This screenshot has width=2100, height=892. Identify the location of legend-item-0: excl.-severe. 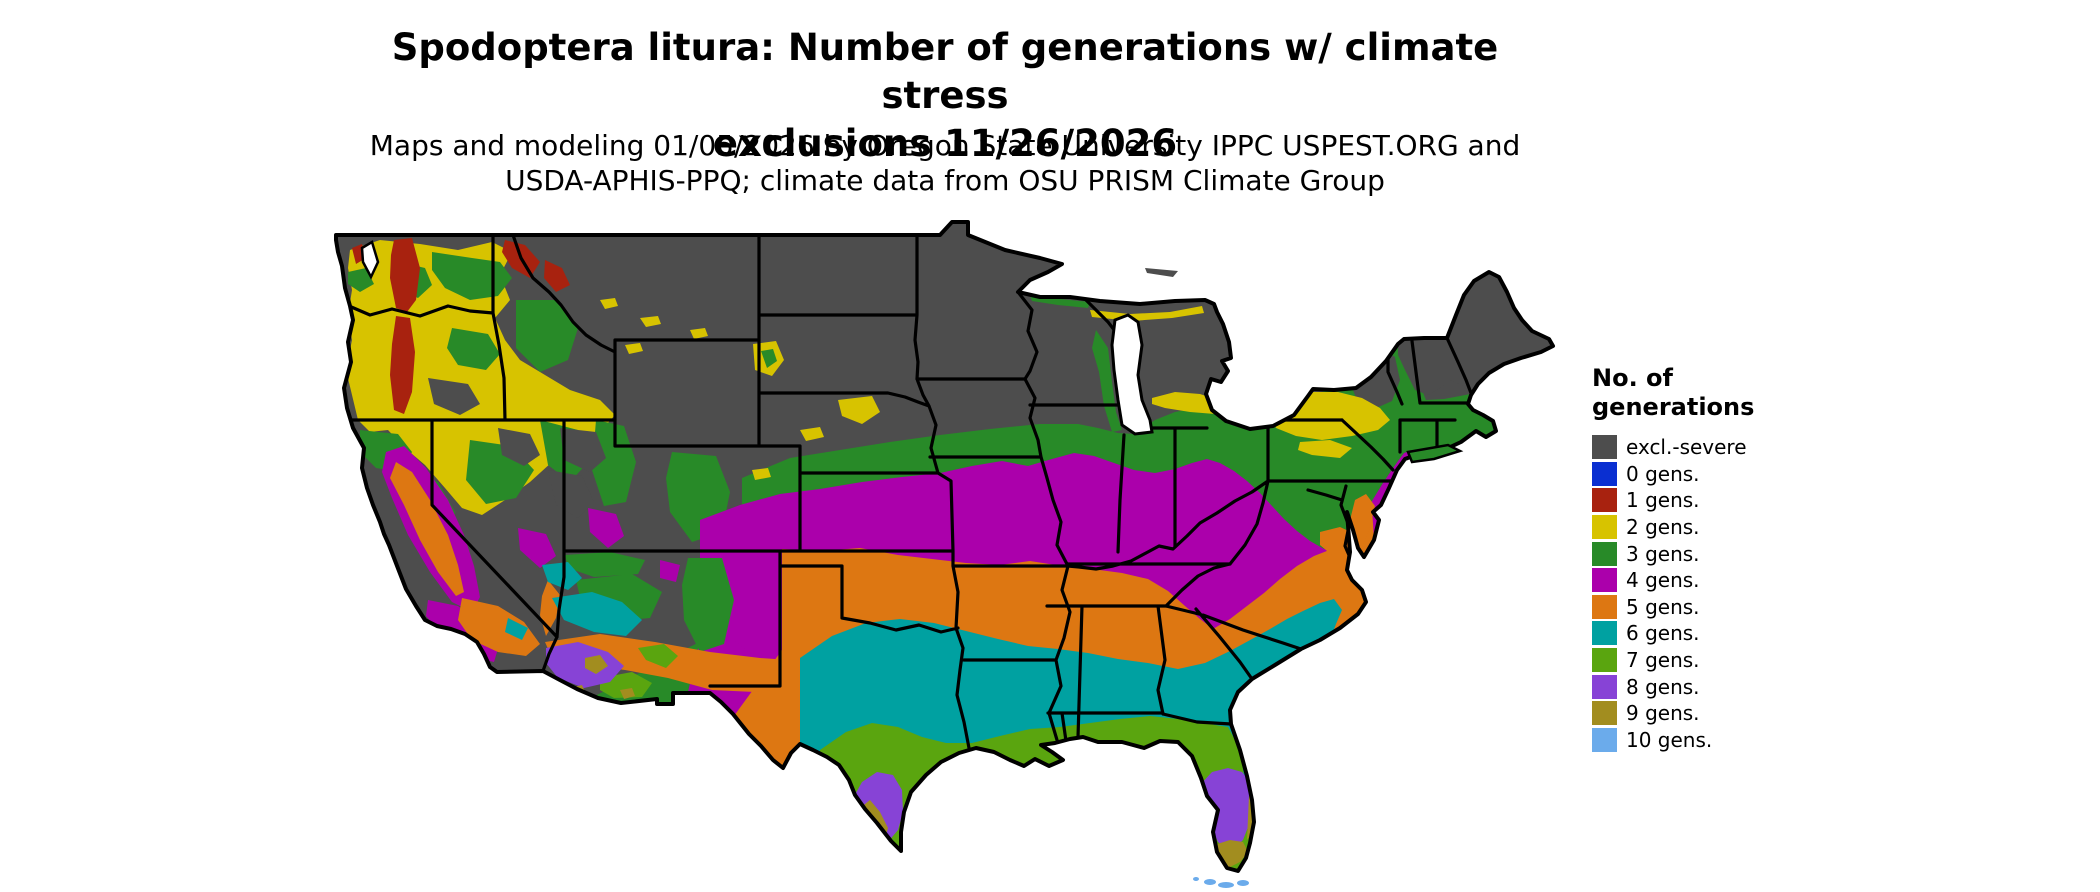
(1722, 447).